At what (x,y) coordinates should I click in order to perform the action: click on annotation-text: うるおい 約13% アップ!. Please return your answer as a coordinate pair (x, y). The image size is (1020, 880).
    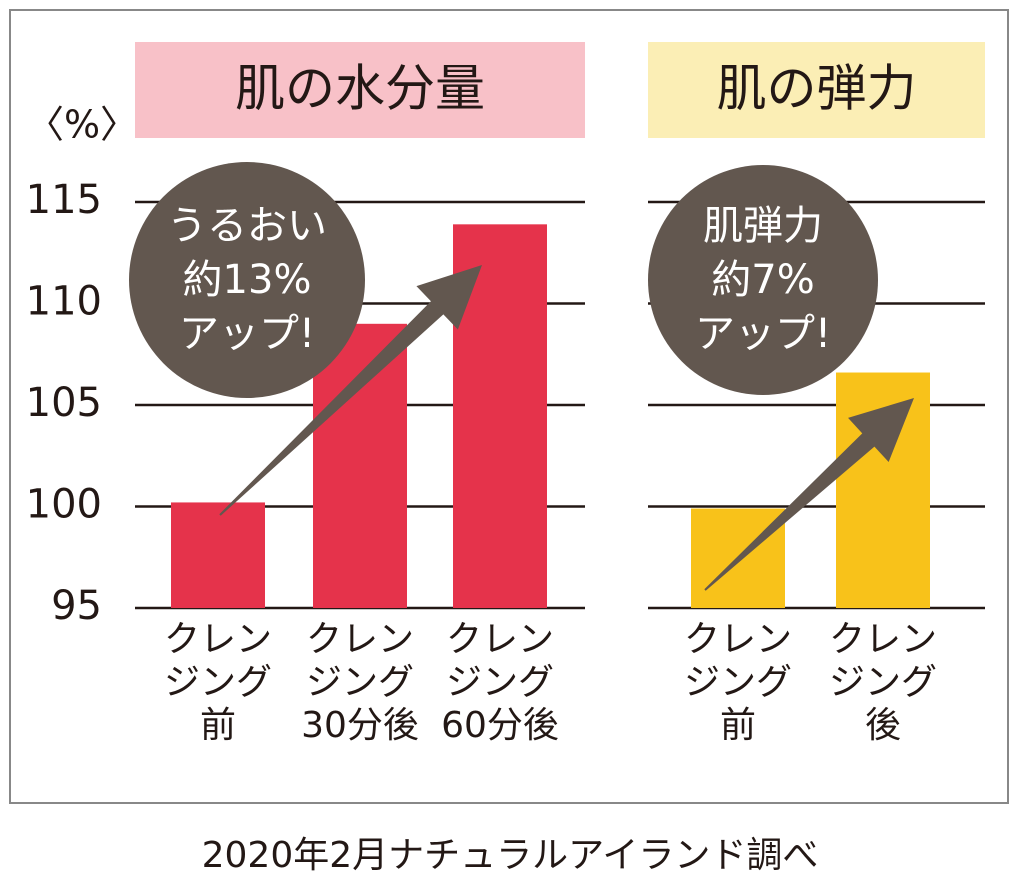
    Looking at the image, I should click on (247, 280).